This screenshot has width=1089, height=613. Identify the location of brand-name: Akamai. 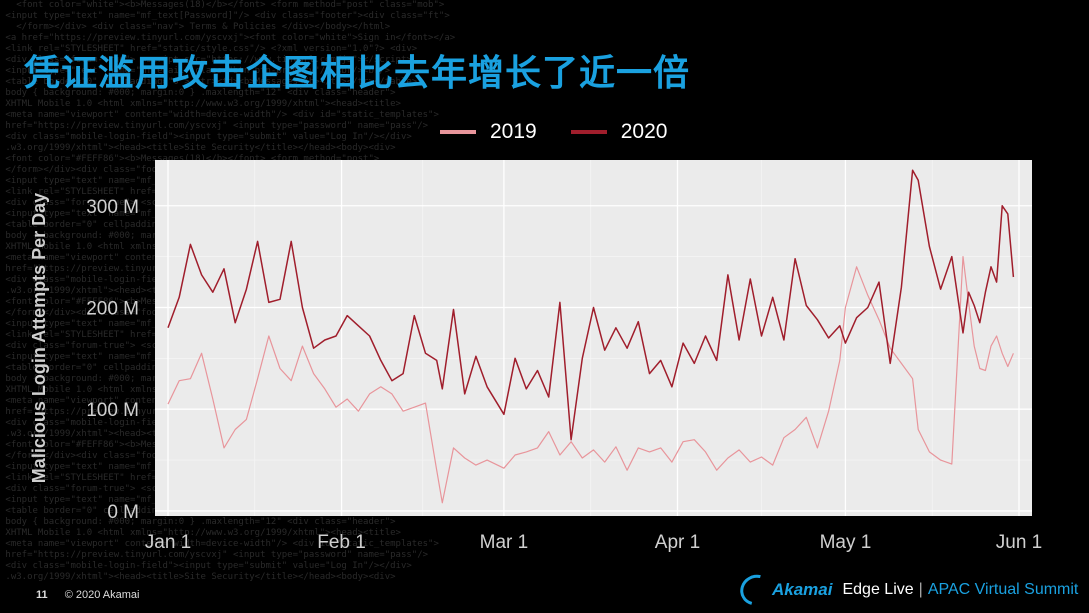
(802, 589).